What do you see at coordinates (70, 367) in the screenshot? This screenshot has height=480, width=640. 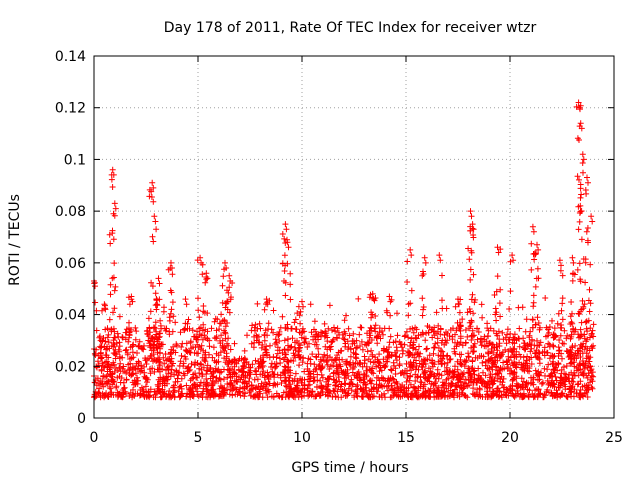 I see `y-tick-label: 0.02` at bounding box center [70, 367].